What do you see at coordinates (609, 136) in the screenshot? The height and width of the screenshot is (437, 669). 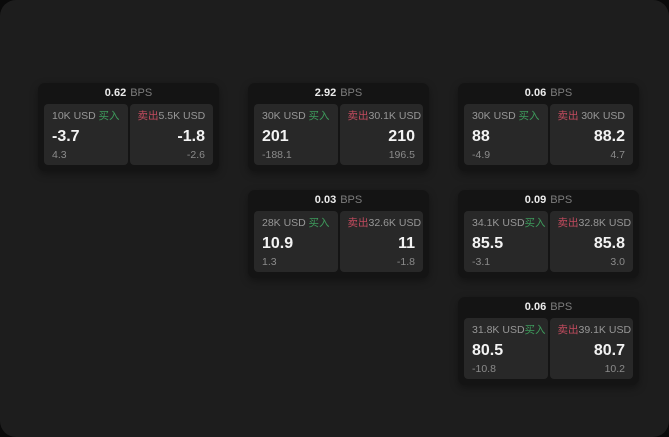 I see `sell-price: 88.2` at bounding box center [609, 136].